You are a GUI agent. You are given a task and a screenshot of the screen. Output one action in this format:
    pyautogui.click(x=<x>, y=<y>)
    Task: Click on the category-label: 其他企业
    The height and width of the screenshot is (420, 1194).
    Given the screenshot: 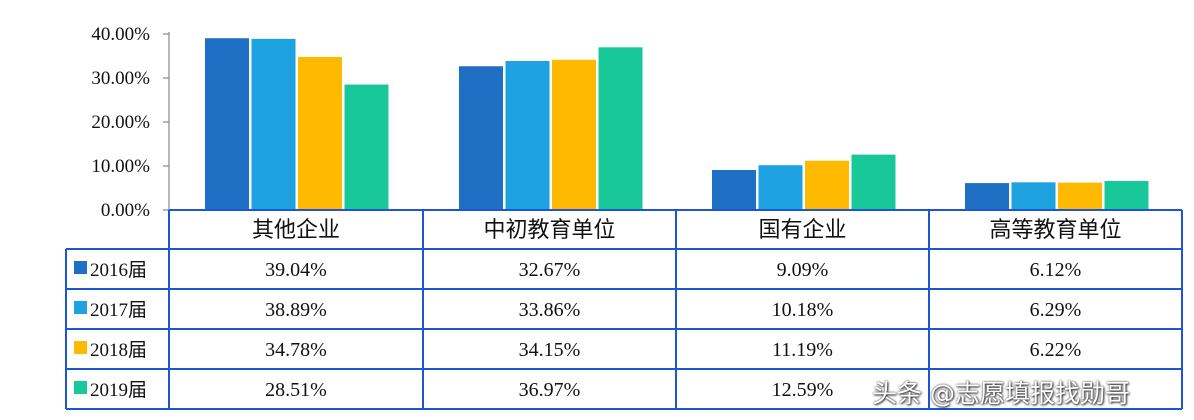 What is the action you would take?
    pyautogui.click(x=296, y=229)
    